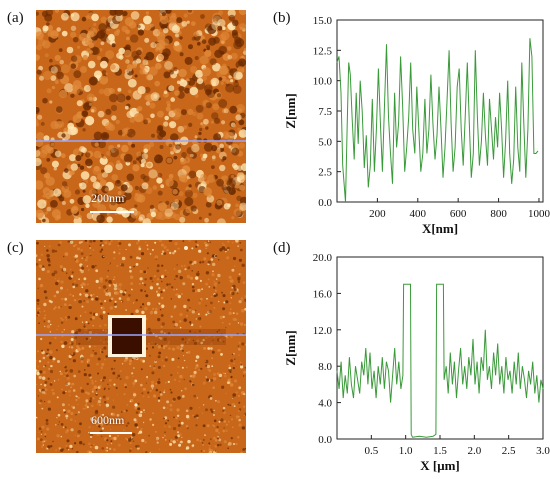  I want to click on x-tick-label: 2.0, so click(474, 451).